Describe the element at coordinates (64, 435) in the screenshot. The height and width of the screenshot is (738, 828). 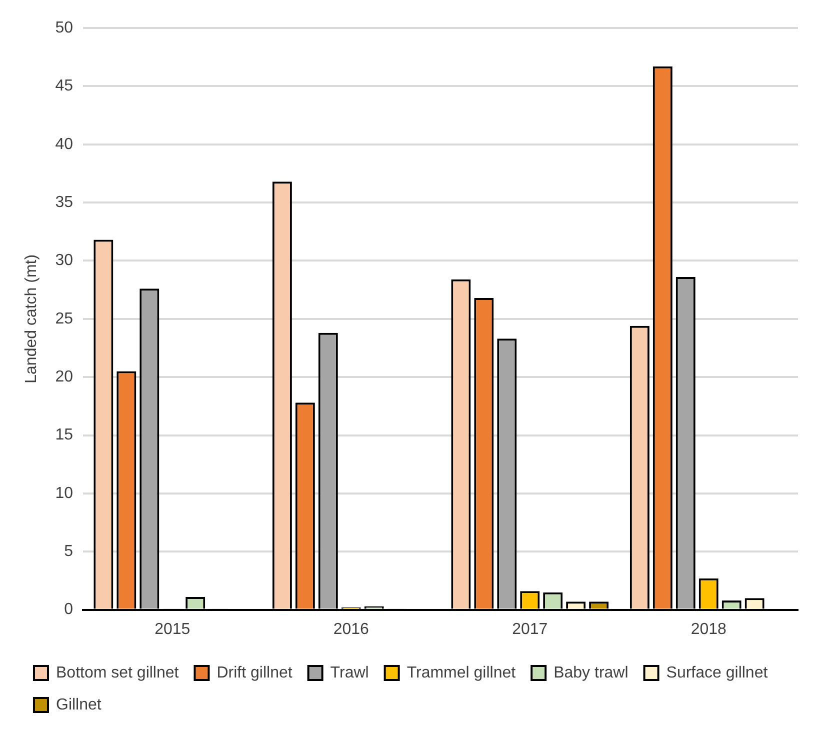
I see `y-tick-label: 15` at that location.